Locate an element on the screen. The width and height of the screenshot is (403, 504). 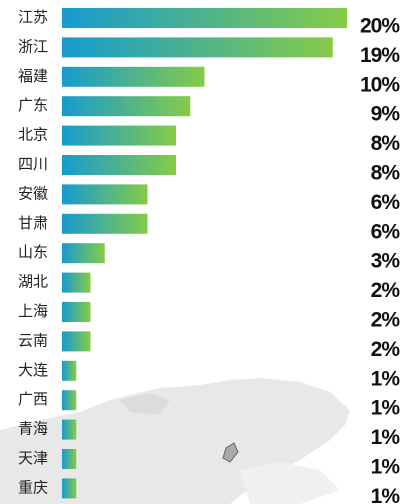
category-label: 山东 is located at coordinates (33, 252).